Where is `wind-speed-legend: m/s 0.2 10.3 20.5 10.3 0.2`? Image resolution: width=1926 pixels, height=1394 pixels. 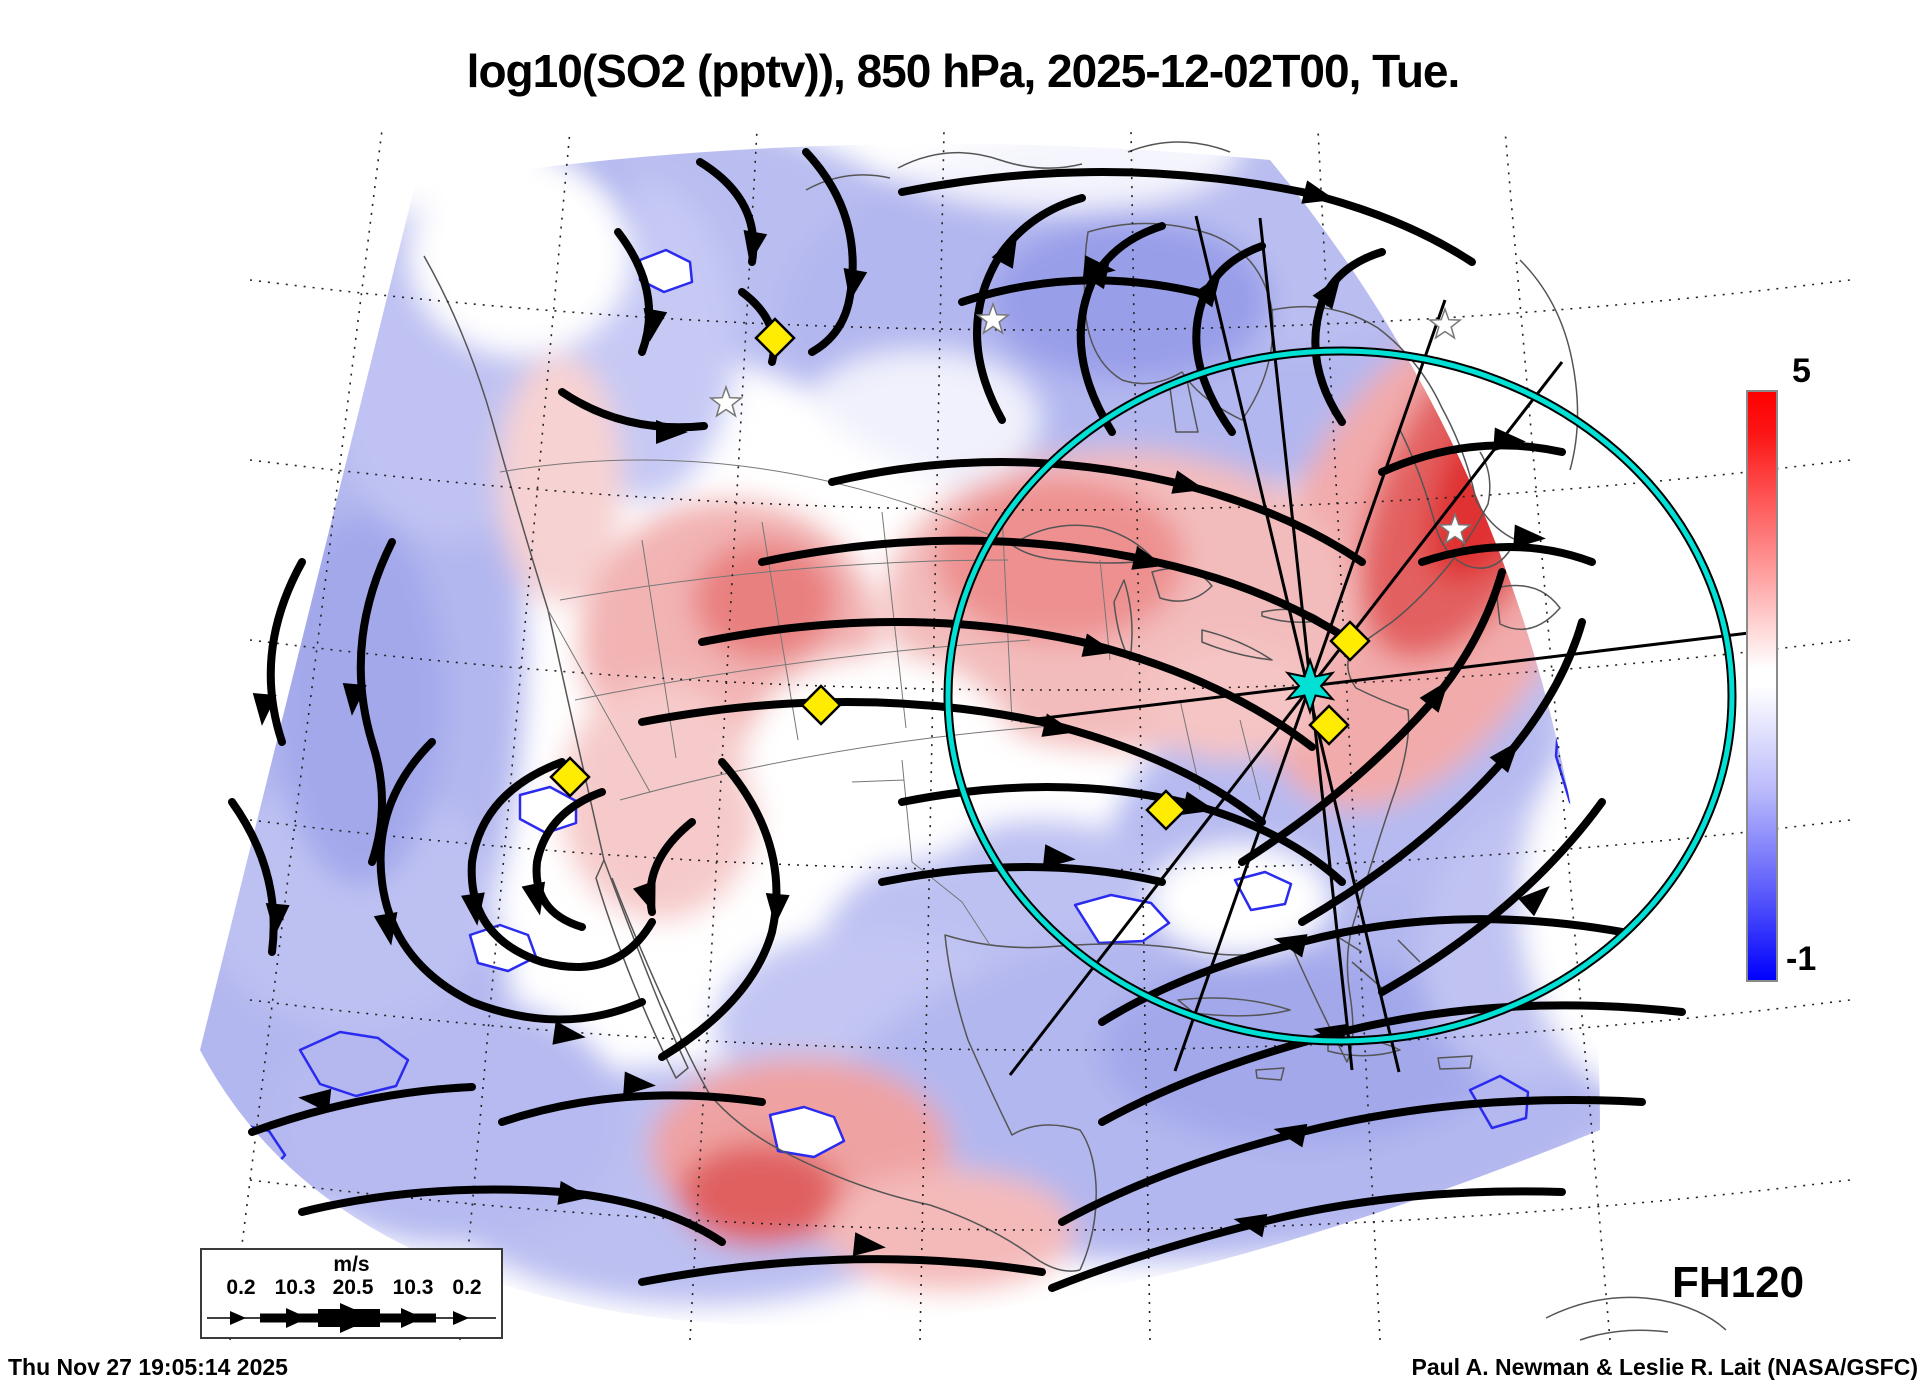 wind-speed-legend: m/s 0.2 10.3 20.5 10.3 0.2 is located at coordinates (351, 1293).